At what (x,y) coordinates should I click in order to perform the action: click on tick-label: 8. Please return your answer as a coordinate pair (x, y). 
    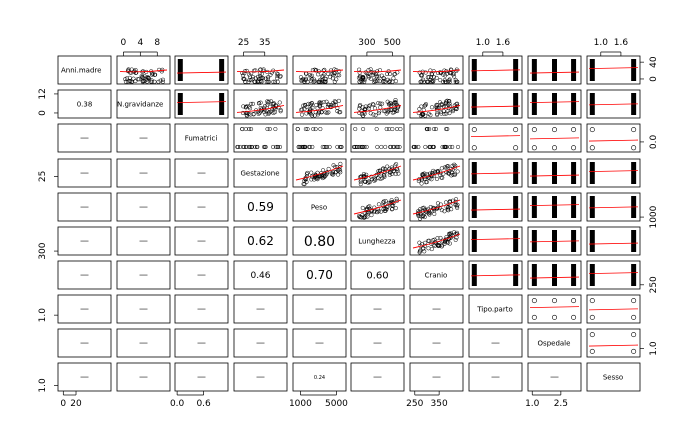
    Looking at the image, I should click on (157, 43).